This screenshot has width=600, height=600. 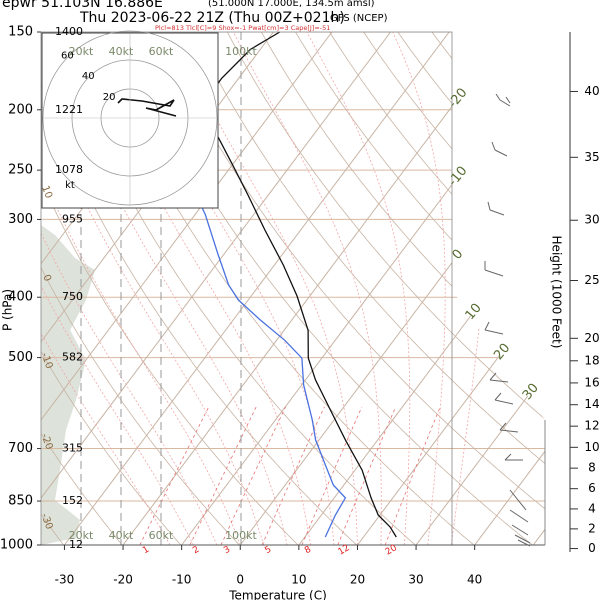 What do you see at coordinates (212, 18) in the screenshot?
I see `time: Thu 2023-06-22 21Z (Thu 00Z+021h)` at bounding box center [212, 18].